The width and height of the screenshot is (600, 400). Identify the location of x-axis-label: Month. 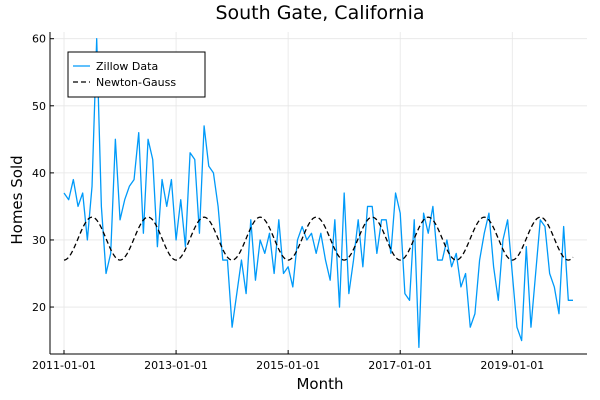
(319, 384).